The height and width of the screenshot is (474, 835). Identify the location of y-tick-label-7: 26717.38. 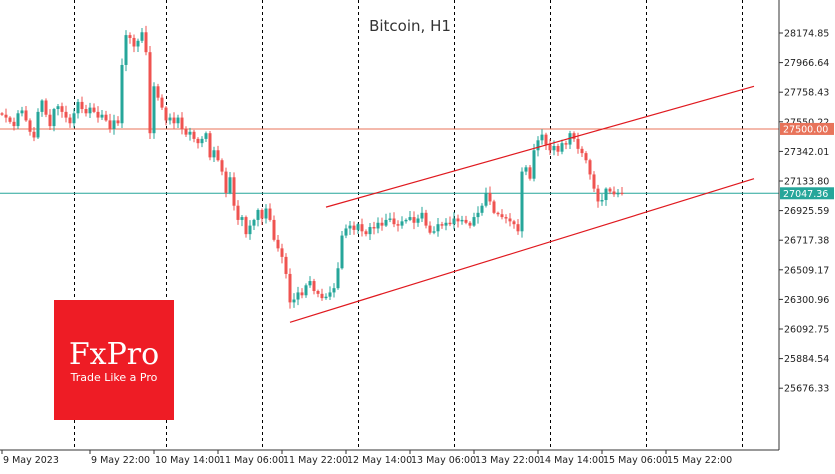
(806, 241).